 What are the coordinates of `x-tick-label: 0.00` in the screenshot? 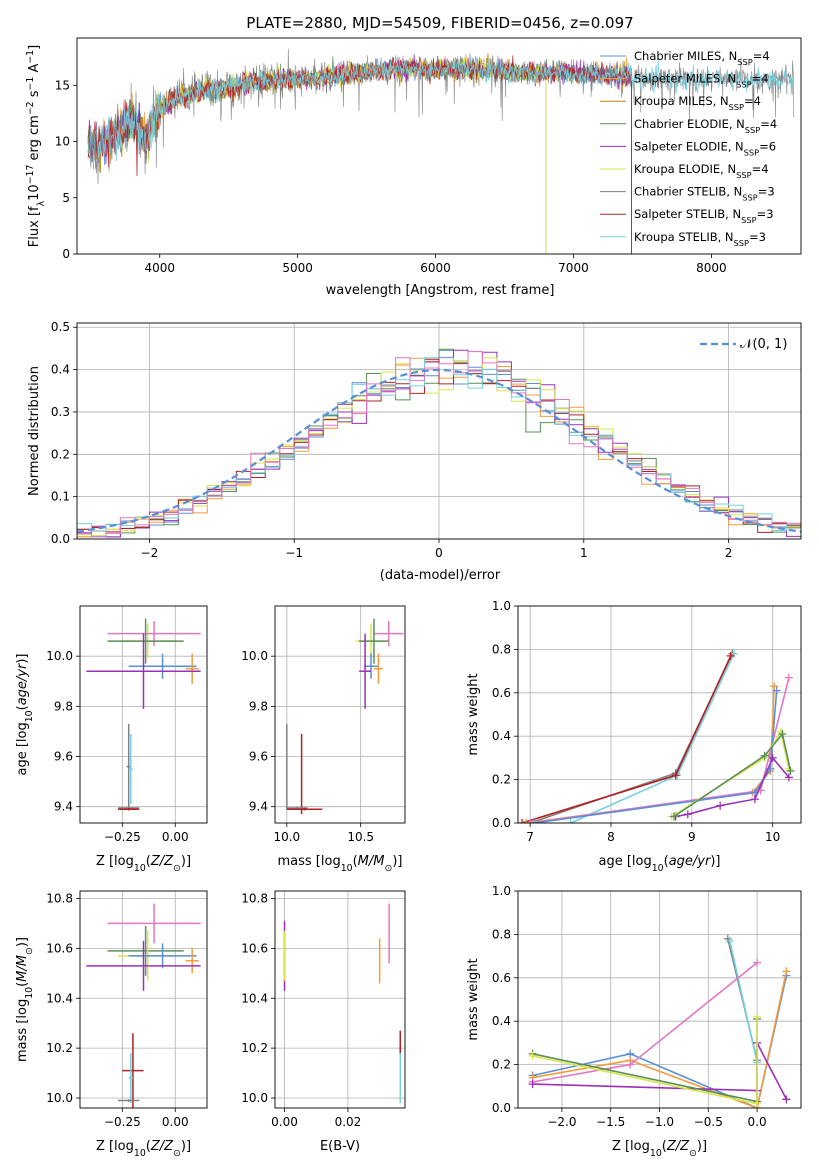 It's located at (284, 1122).